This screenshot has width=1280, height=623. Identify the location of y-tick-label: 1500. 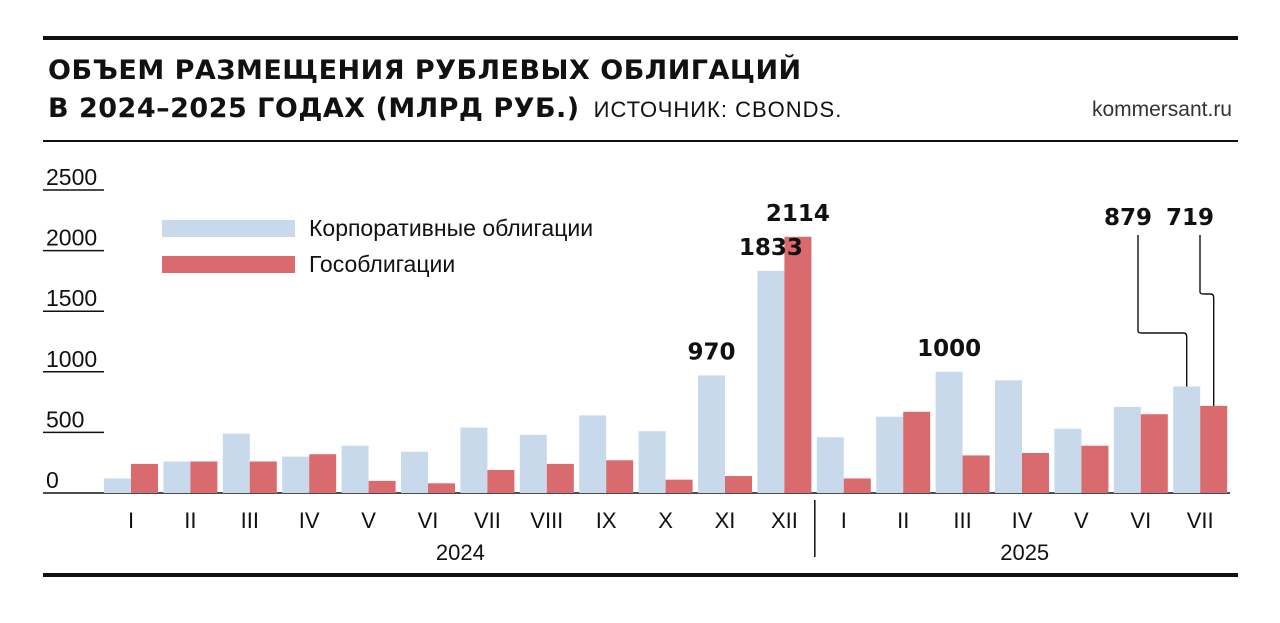
(71, 298).